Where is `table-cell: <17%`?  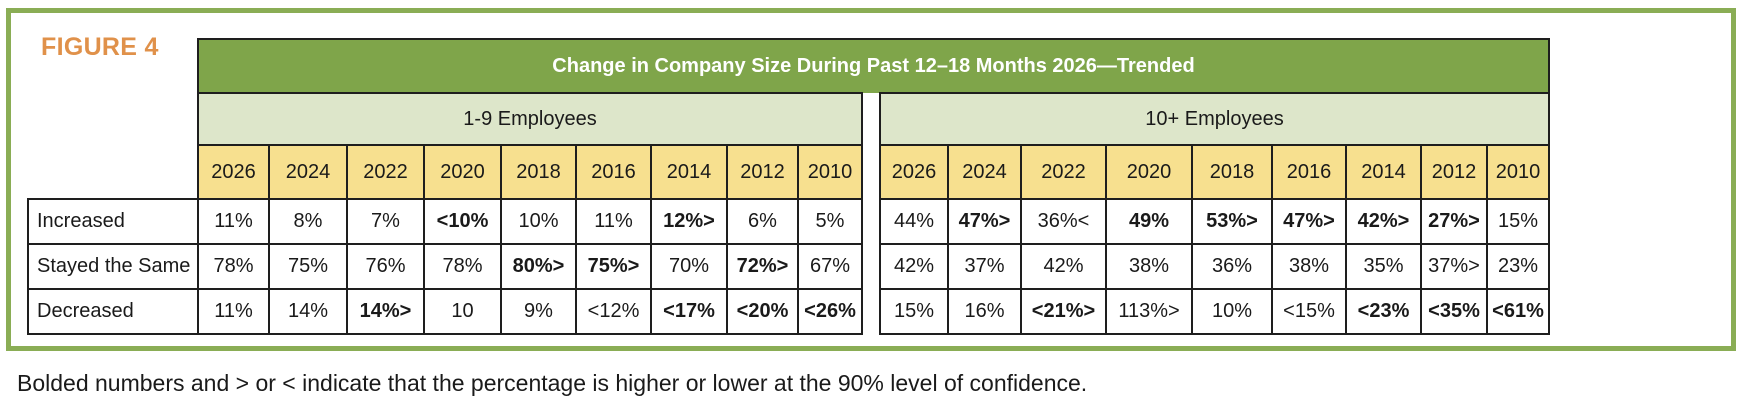
table-cell: <17% is located at coordinates (689, 311).